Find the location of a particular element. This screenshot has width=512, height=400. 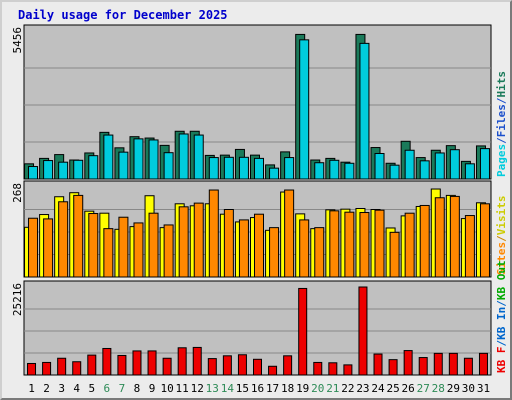

x-tick-label-7: 7 is located at coordinates (122, 388).